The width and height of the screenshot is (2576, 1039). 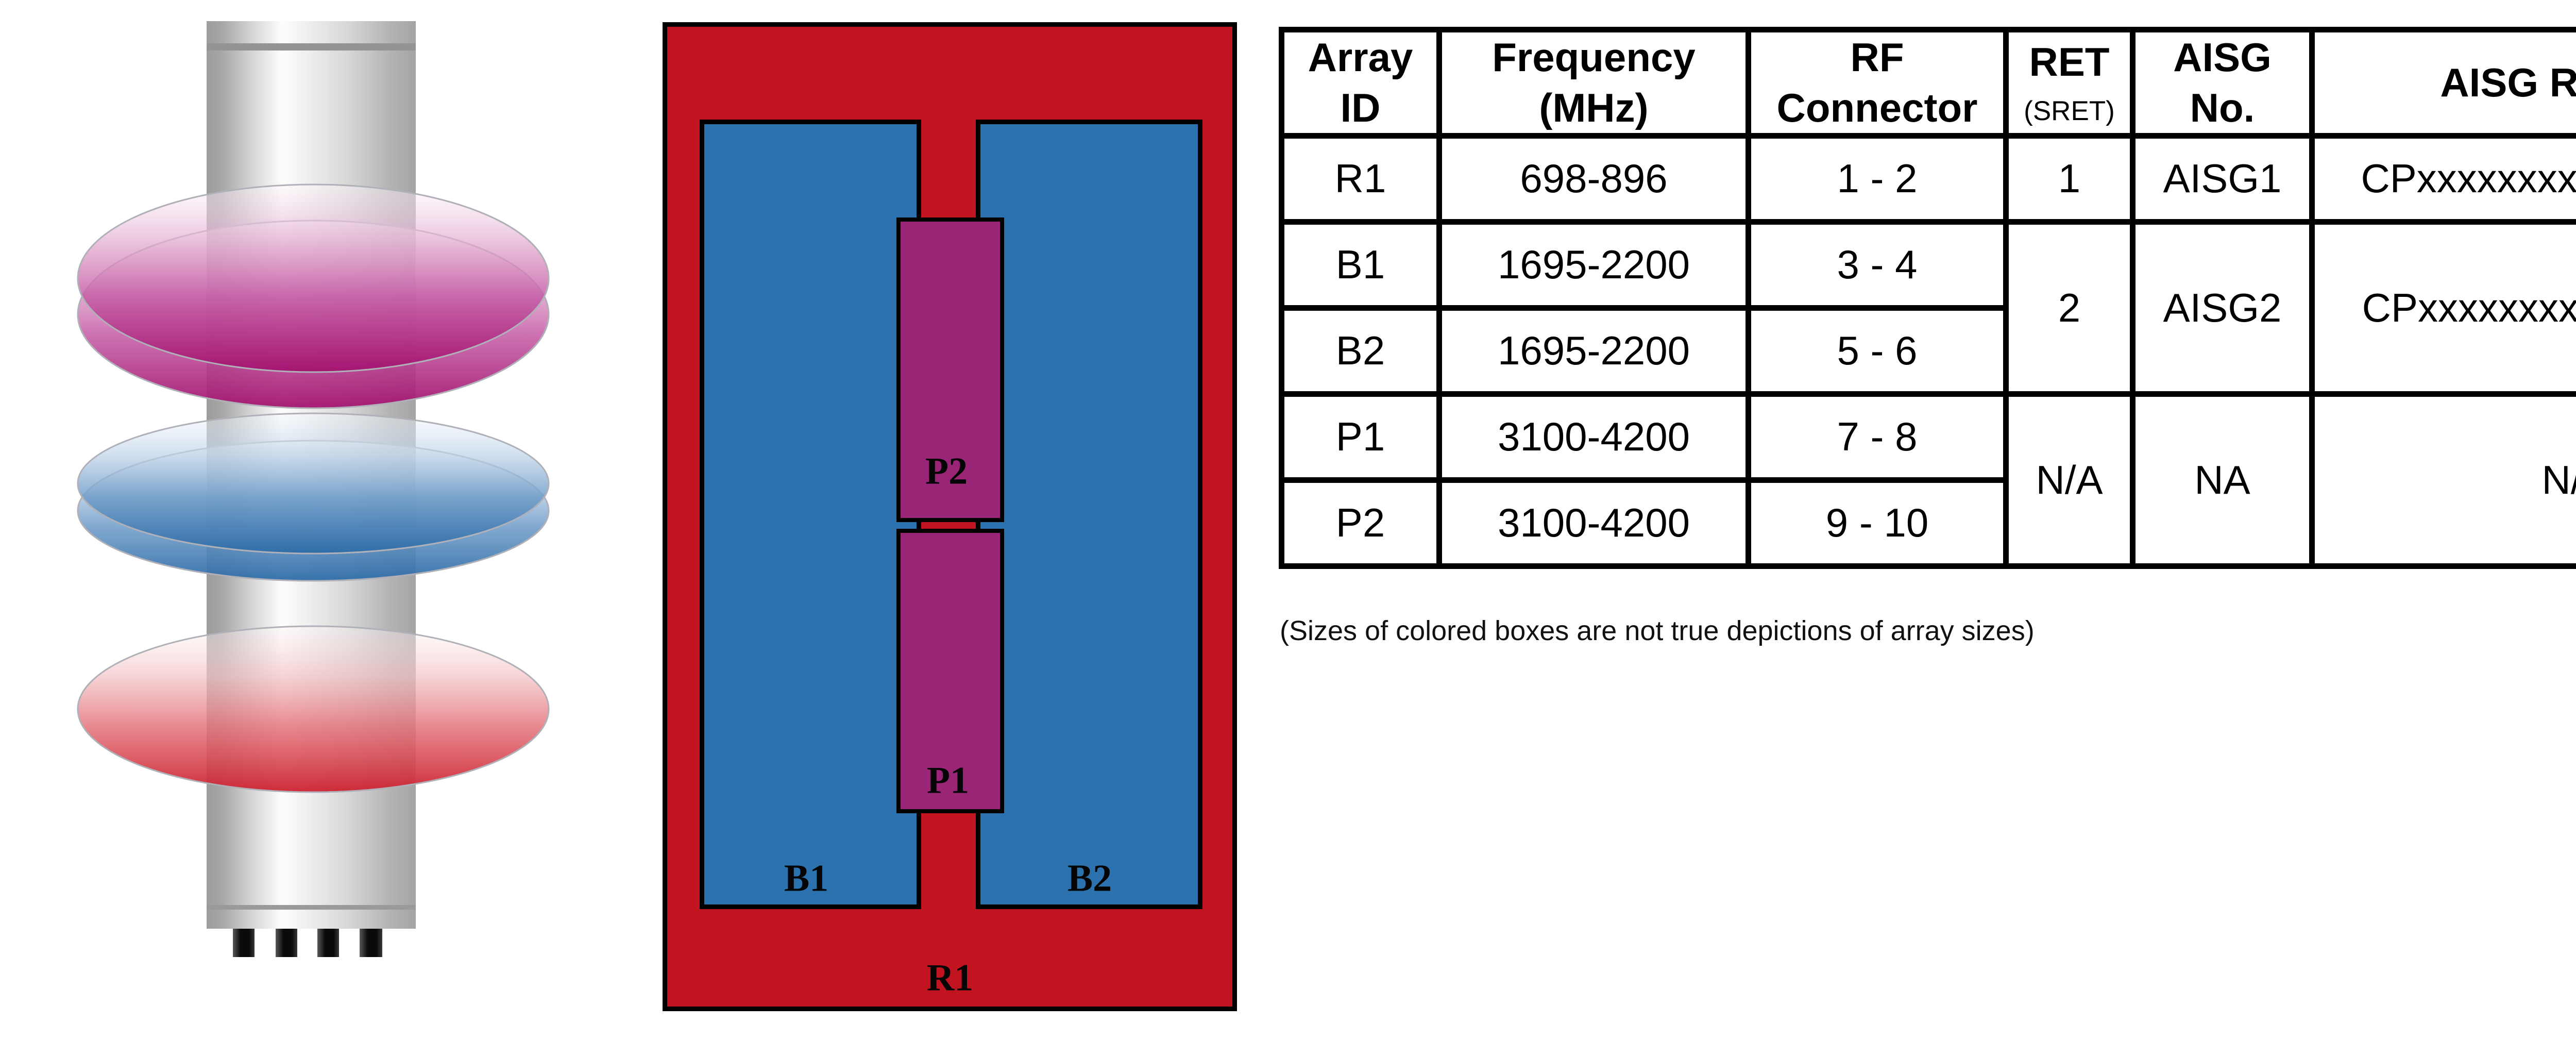 I want to click on table-row-p2: P2 3100-4200 9 - 10, so click(x=1927, y=523).